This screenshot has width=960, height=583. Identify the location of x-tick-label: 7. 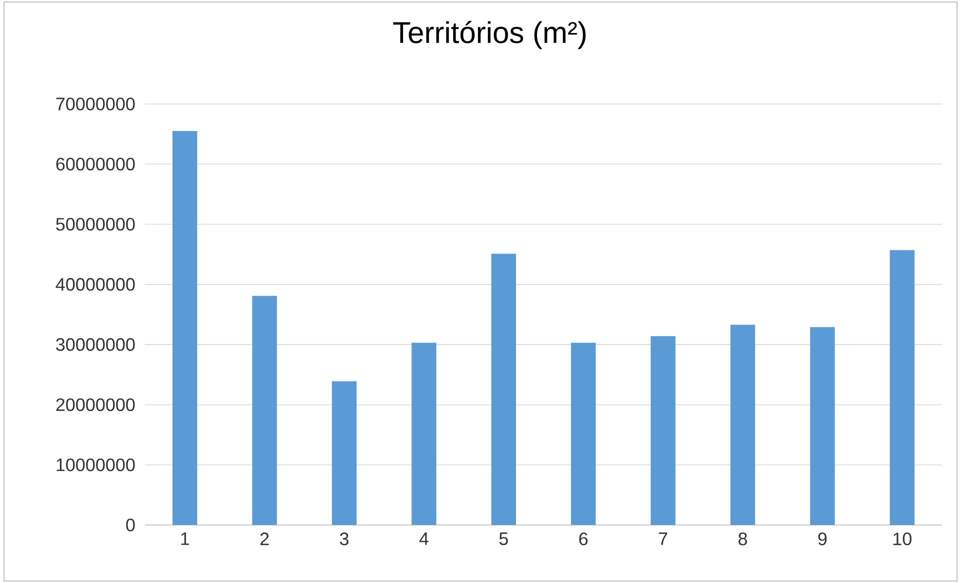
(663, 538).